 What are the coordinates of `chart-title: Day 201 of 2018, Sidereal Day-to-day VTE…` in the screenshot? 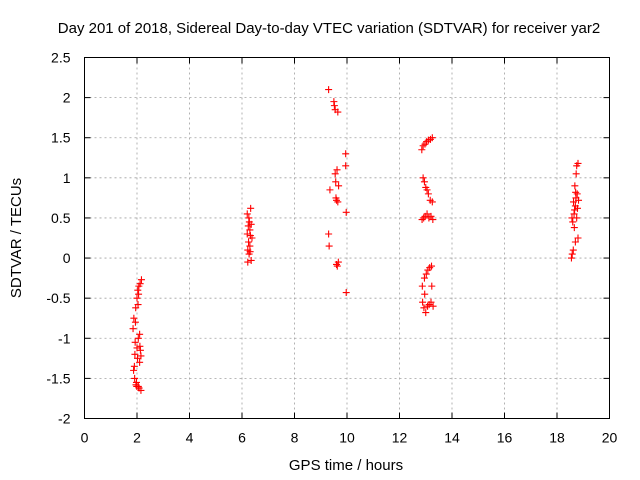 It's located at (329, 28).